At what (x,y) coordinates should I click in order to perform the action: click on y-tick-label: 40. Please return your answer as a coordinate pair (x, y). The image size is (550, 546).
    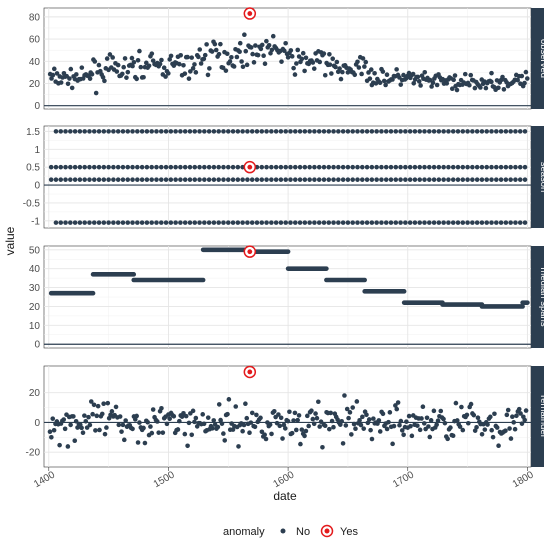
    Looking at the image, I should click on (35, 62).